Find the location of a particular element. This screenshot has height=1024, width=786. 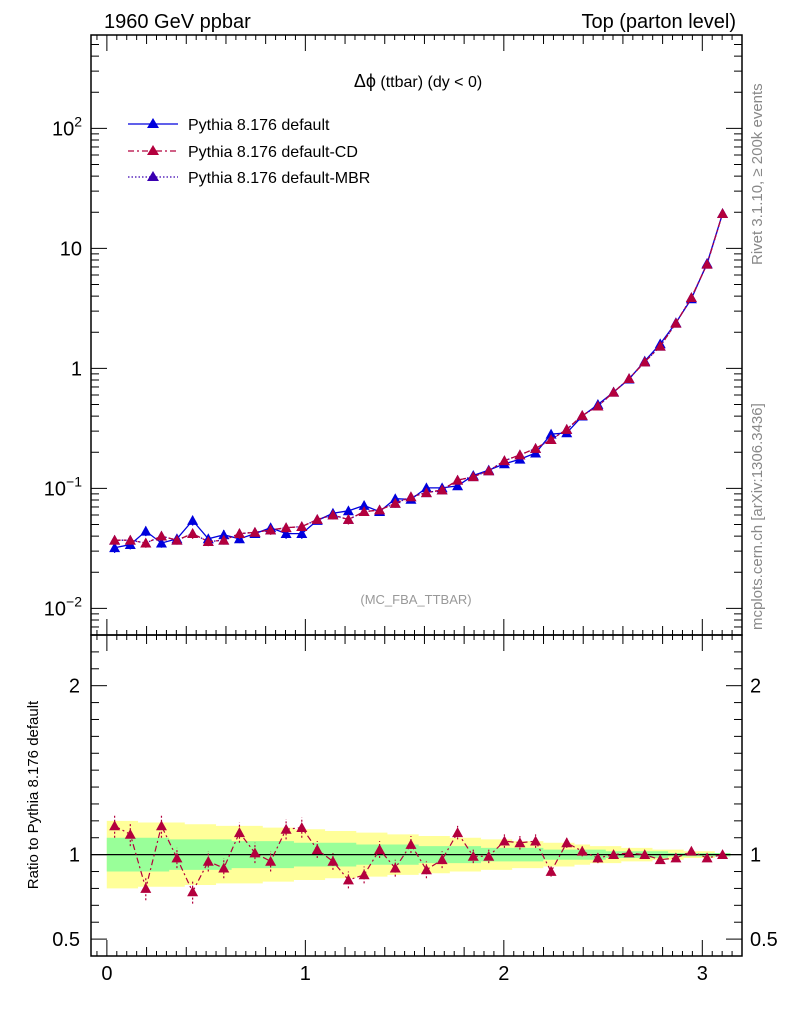

x-tick-label: 2 is located at coordinates (503, 974).